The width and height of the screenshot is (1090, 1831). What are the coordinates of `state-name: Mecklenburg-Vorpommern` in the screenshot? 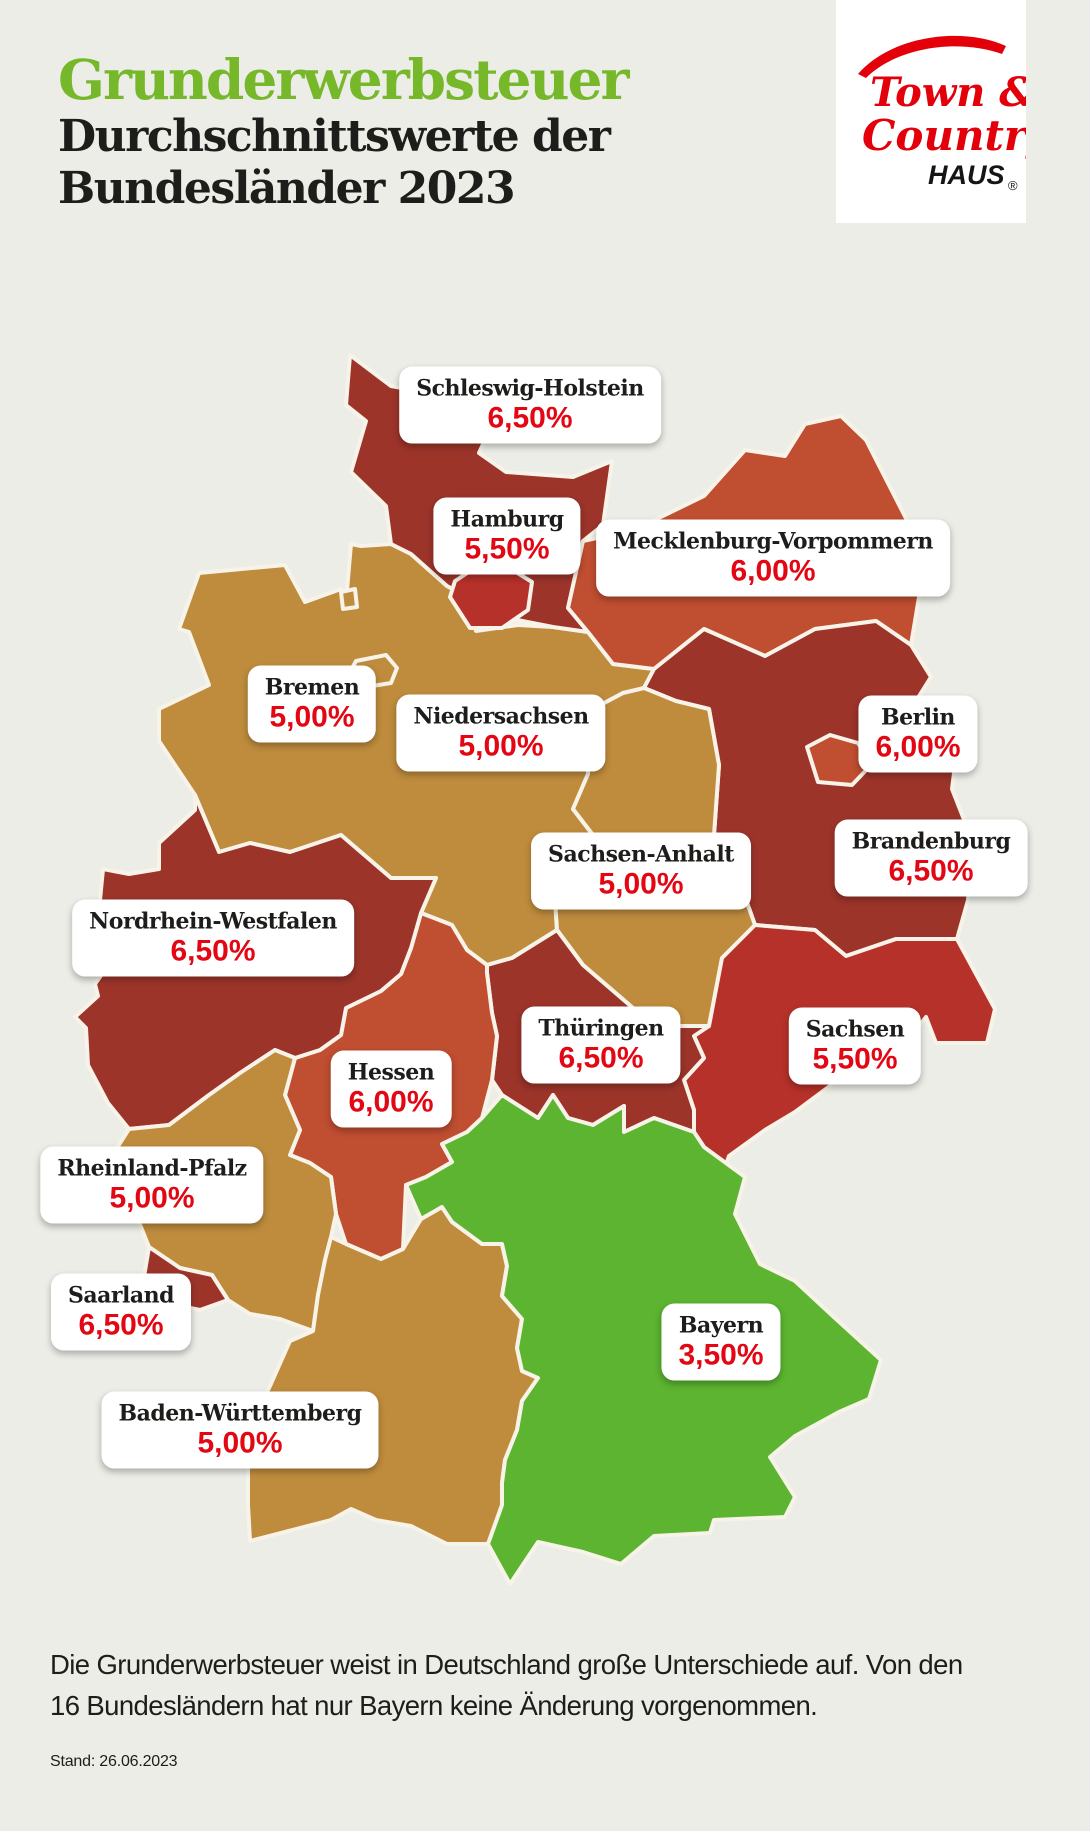 It's located at (773, 541).